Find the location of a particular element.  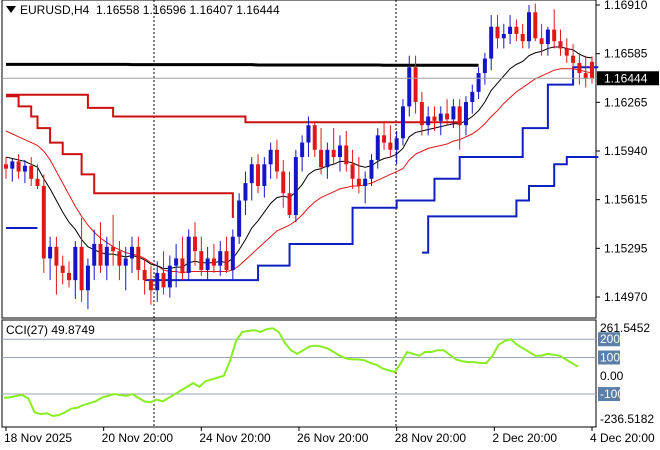

time-axis-label: 18 Nov 2025 is located at coordinates (38, 438).